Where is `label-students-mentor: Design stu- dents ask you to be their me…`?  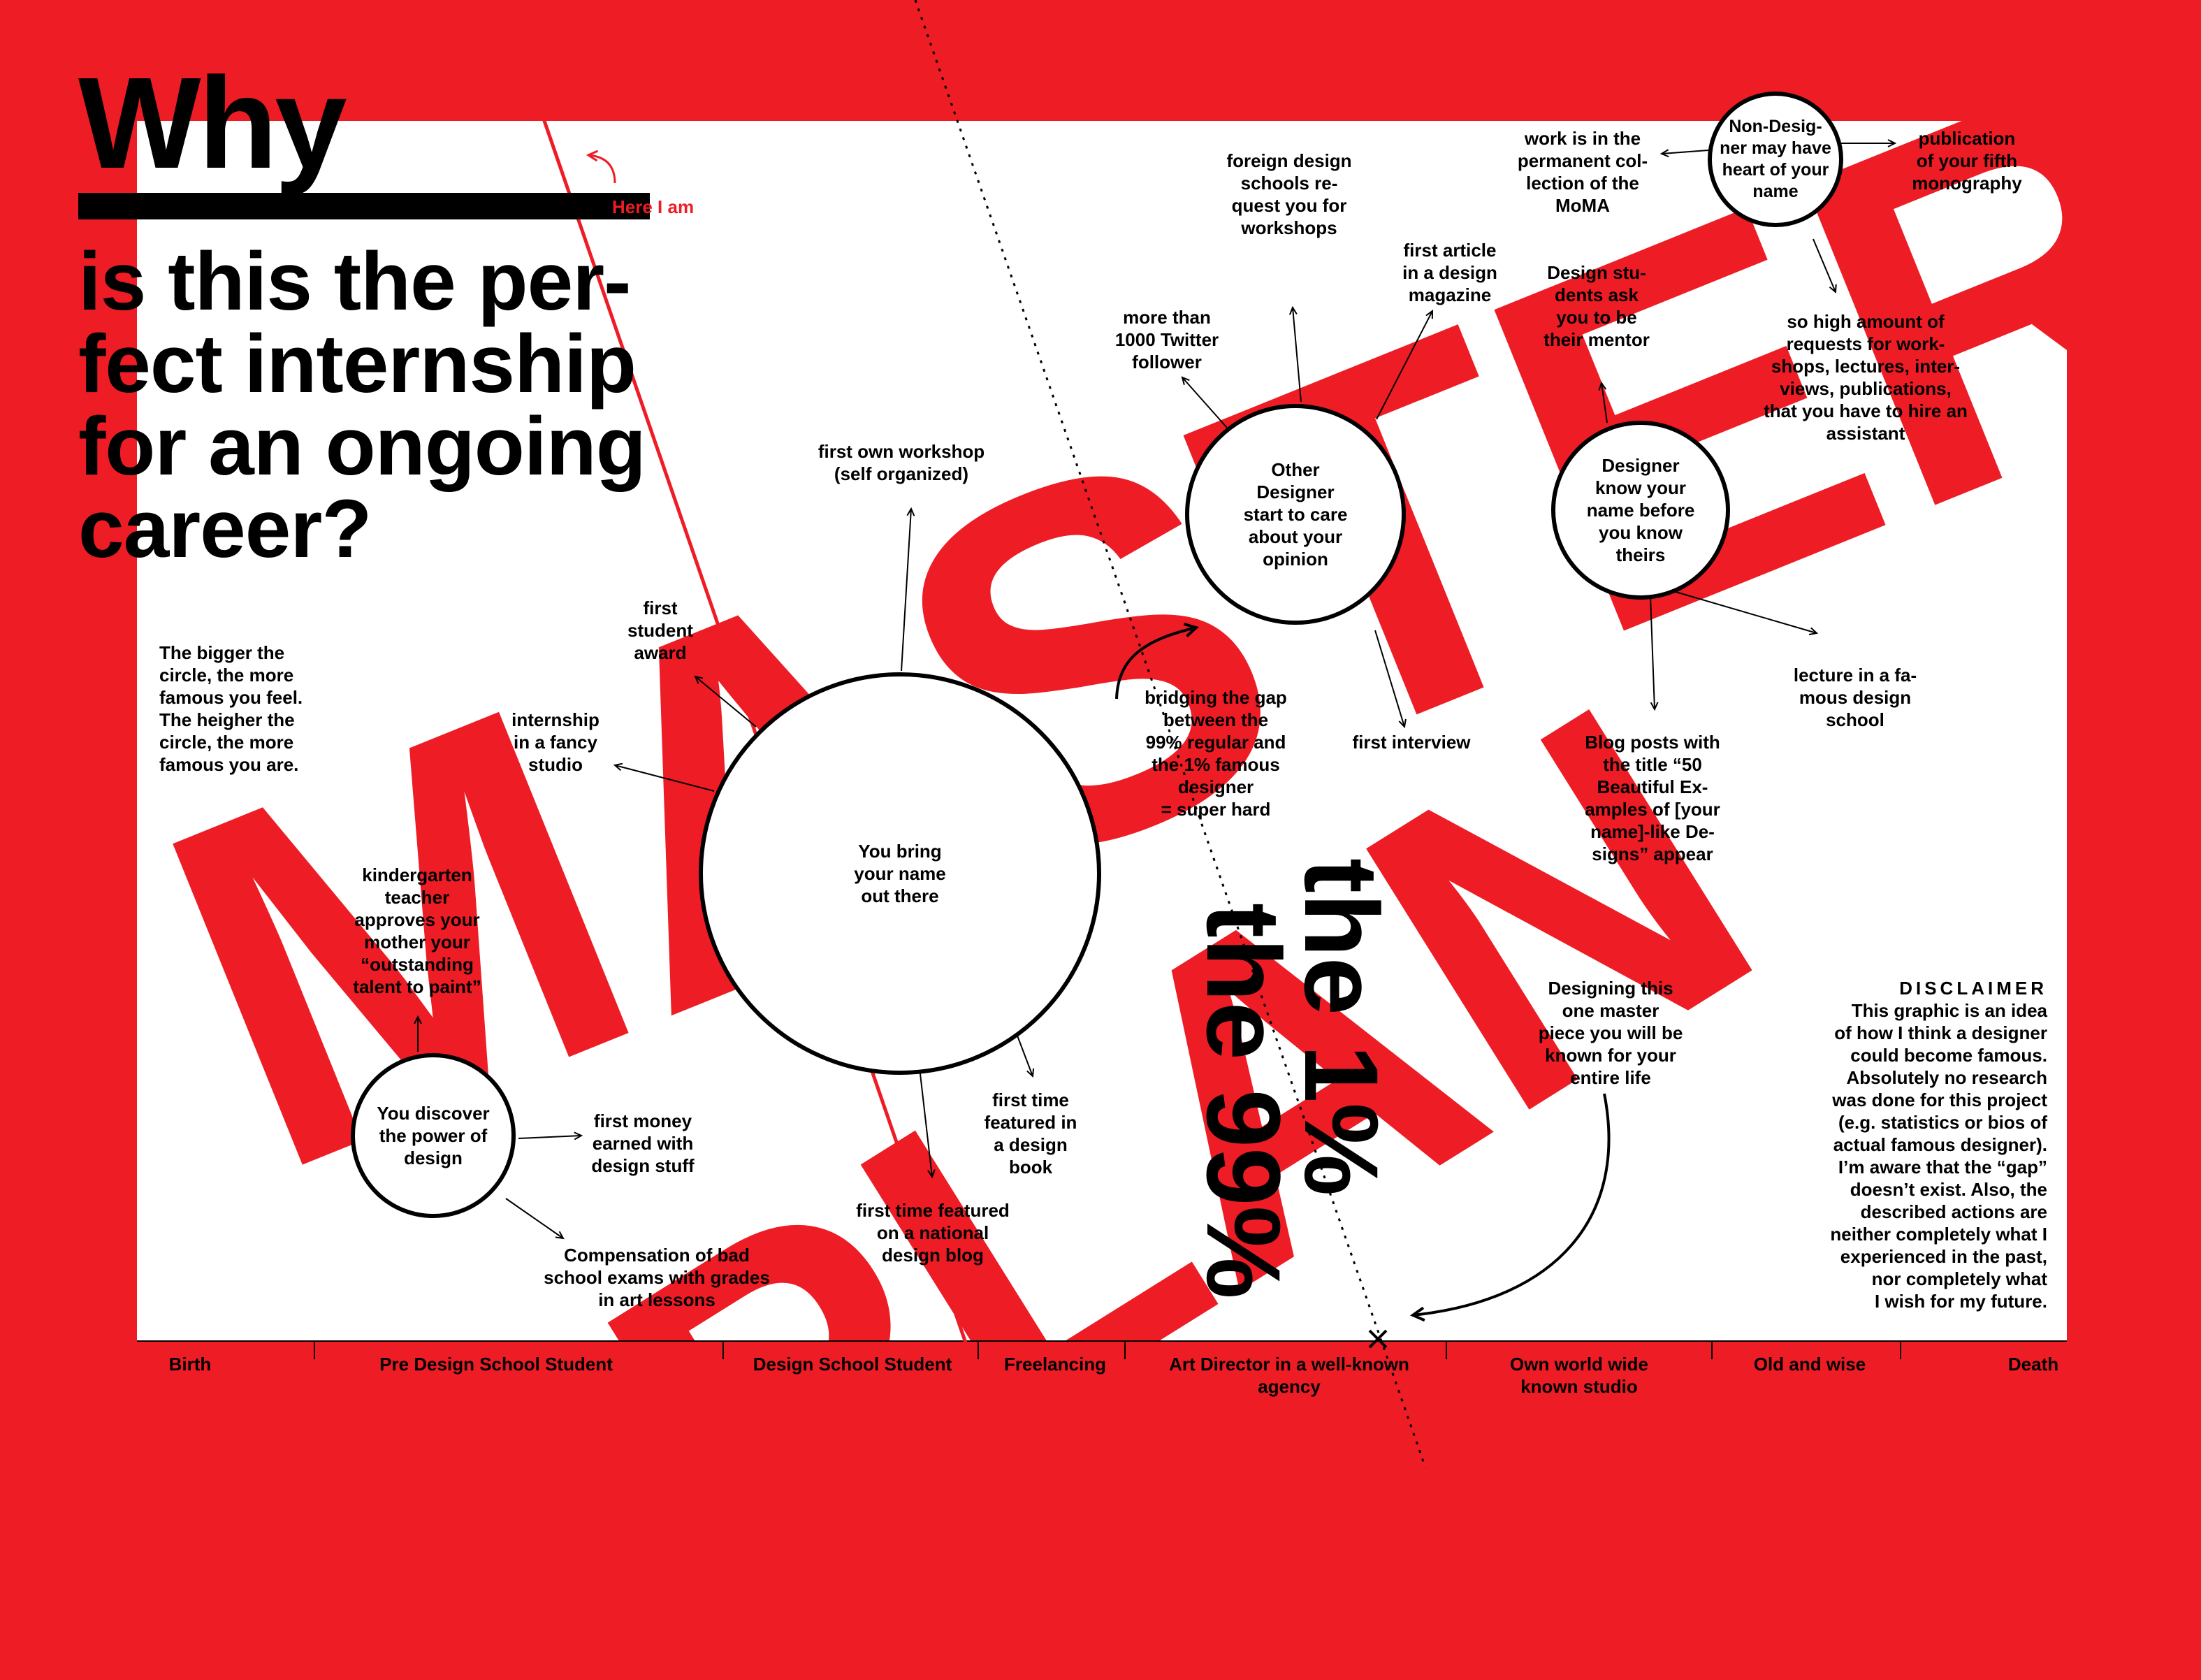
label-students-mentor: Design stu- dents ask you to be their me… is located at coordinates (1596, 306).